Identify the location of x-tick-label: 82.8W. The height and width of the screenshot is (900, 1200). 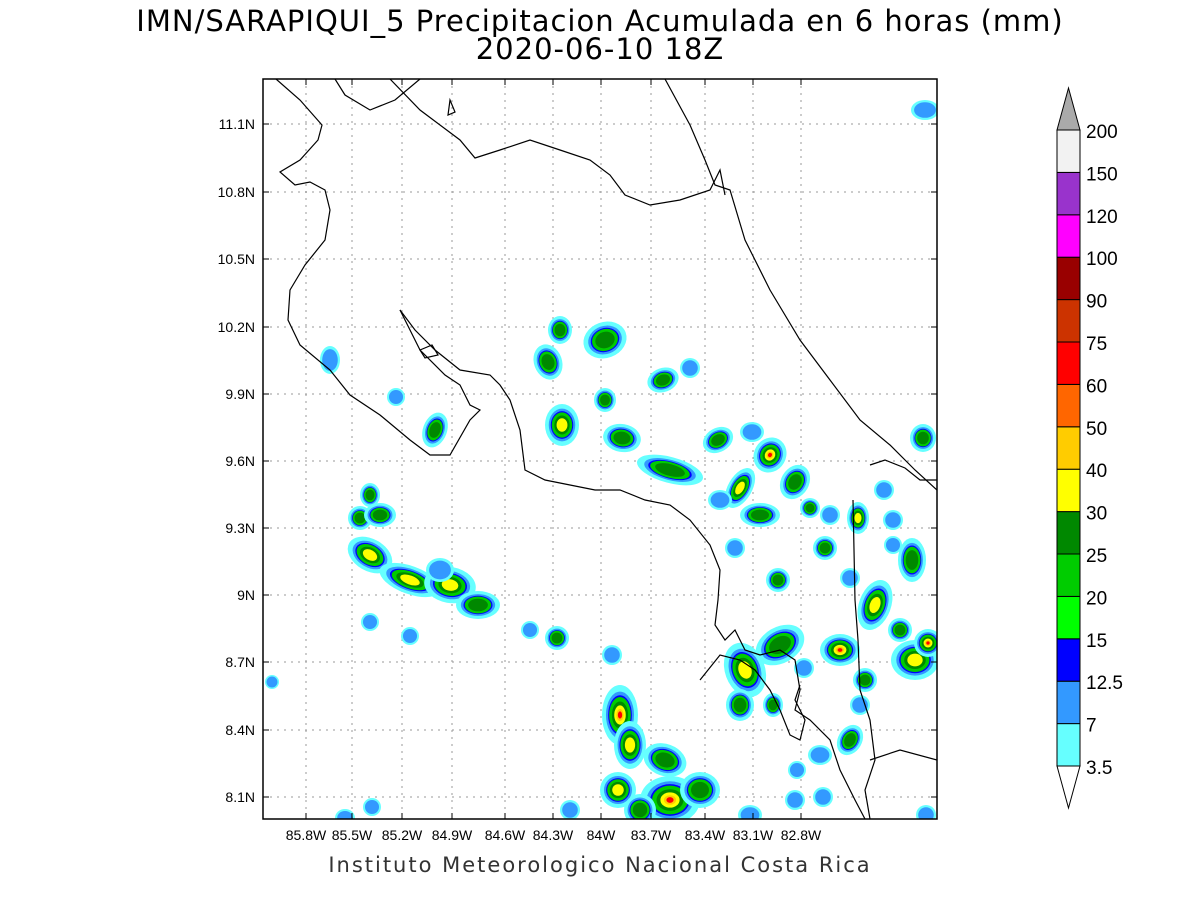
(801, 835).